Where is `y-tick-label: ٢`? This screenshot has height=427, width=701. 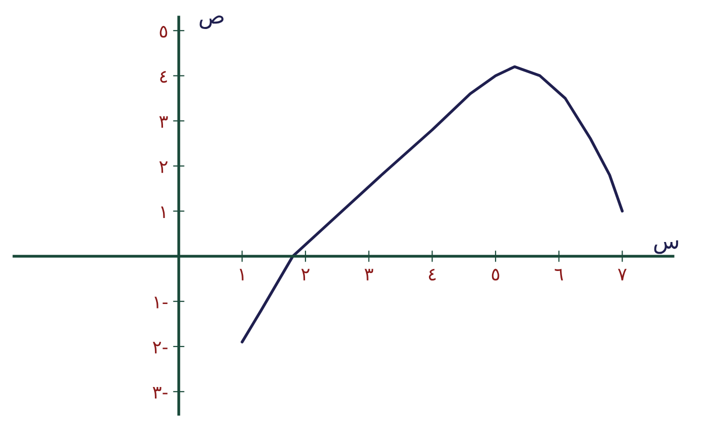
y-tick-label: ٢ is located at coordinates (163, 167).